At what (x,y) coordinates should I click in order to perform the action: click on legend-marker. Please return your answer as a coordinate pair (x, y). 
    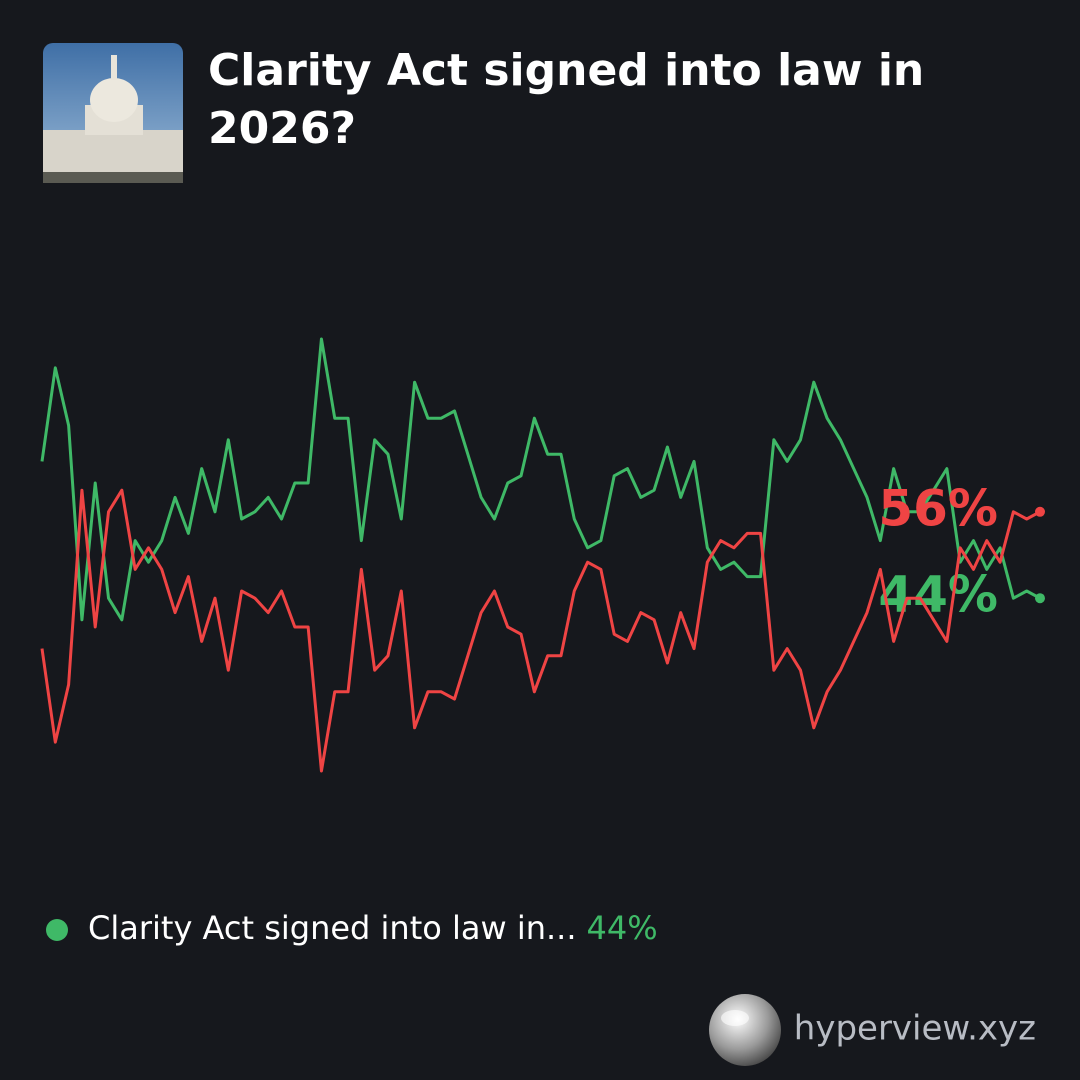
    Looking at the image, I should click on (57, 930).